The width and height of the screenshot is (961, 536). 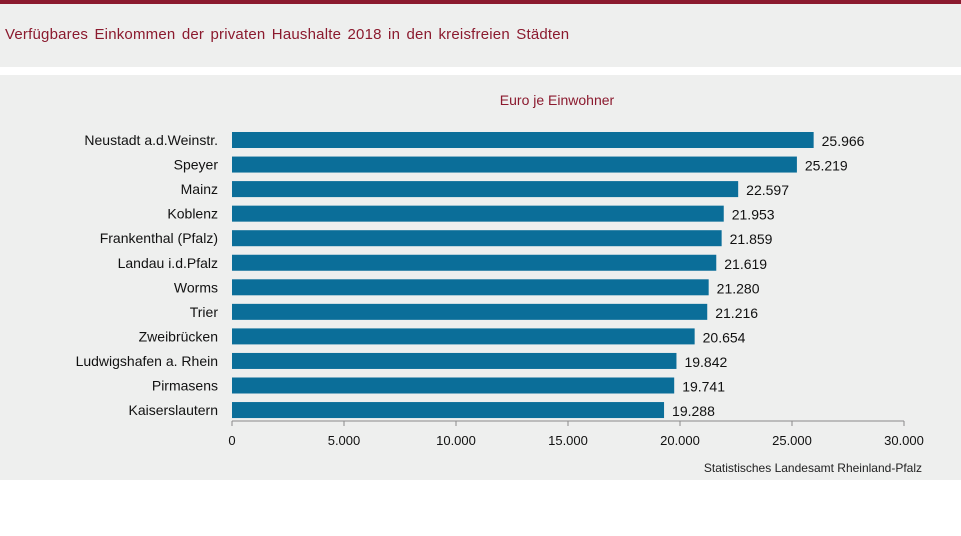 I want to click on source-note: Statistisches Landesamt Rheinland-Pfalz, so click(x=813, y=468).